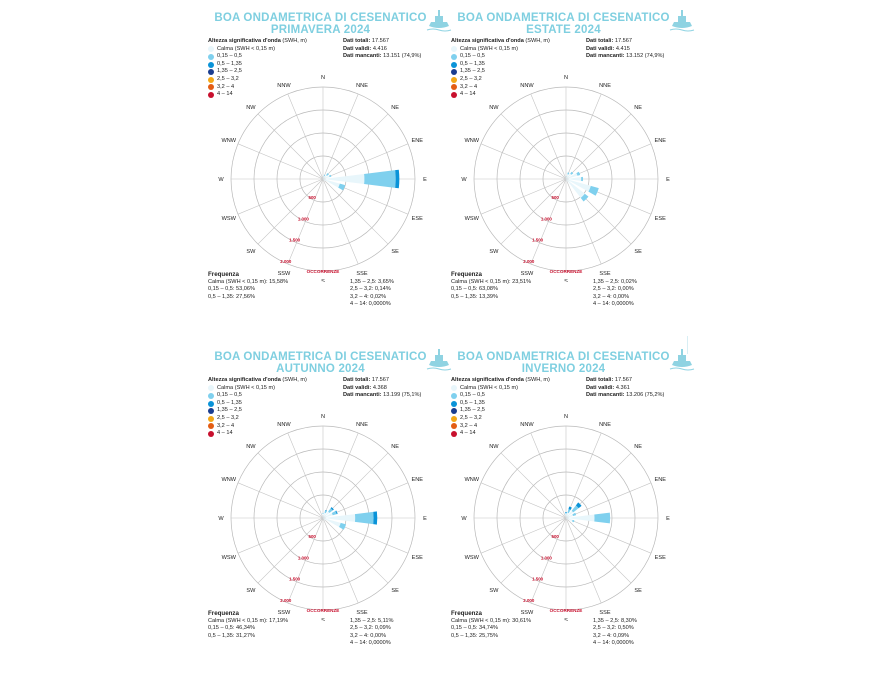 Image resolution: width=882 pixels, height=682 pixels. Describe the element at coordinates (370, 289) in the screenshot. I see `frequency-entry: 2,5 – 3,2: 0,14%` at that location.